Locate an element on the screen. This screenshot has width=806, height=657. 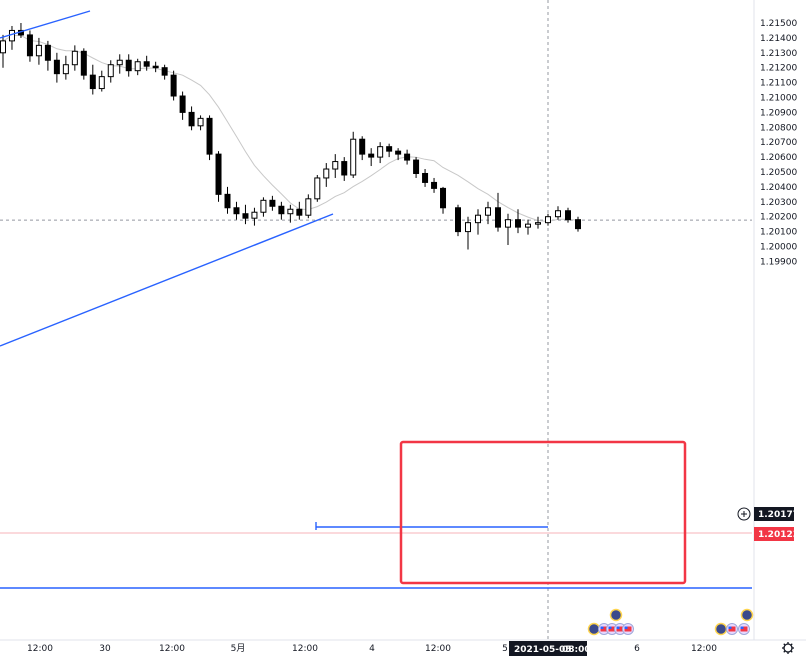
trendline-middle is located at coordinates (167, 280).